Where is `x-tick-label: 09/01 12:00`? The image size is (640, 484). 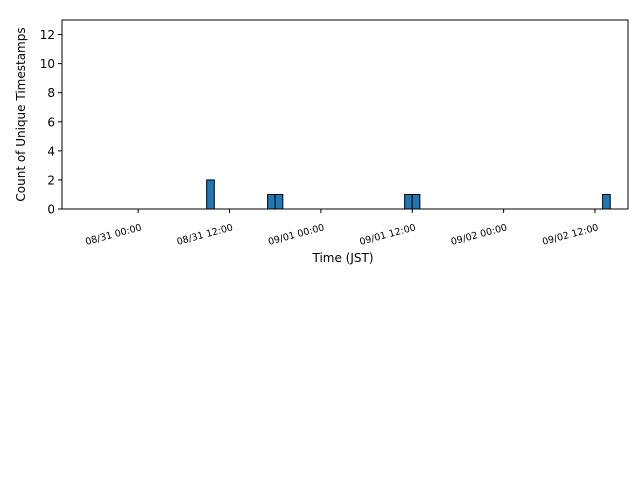 x-tick-label: 09/01 12:00 is located at coordinates (387, 235).